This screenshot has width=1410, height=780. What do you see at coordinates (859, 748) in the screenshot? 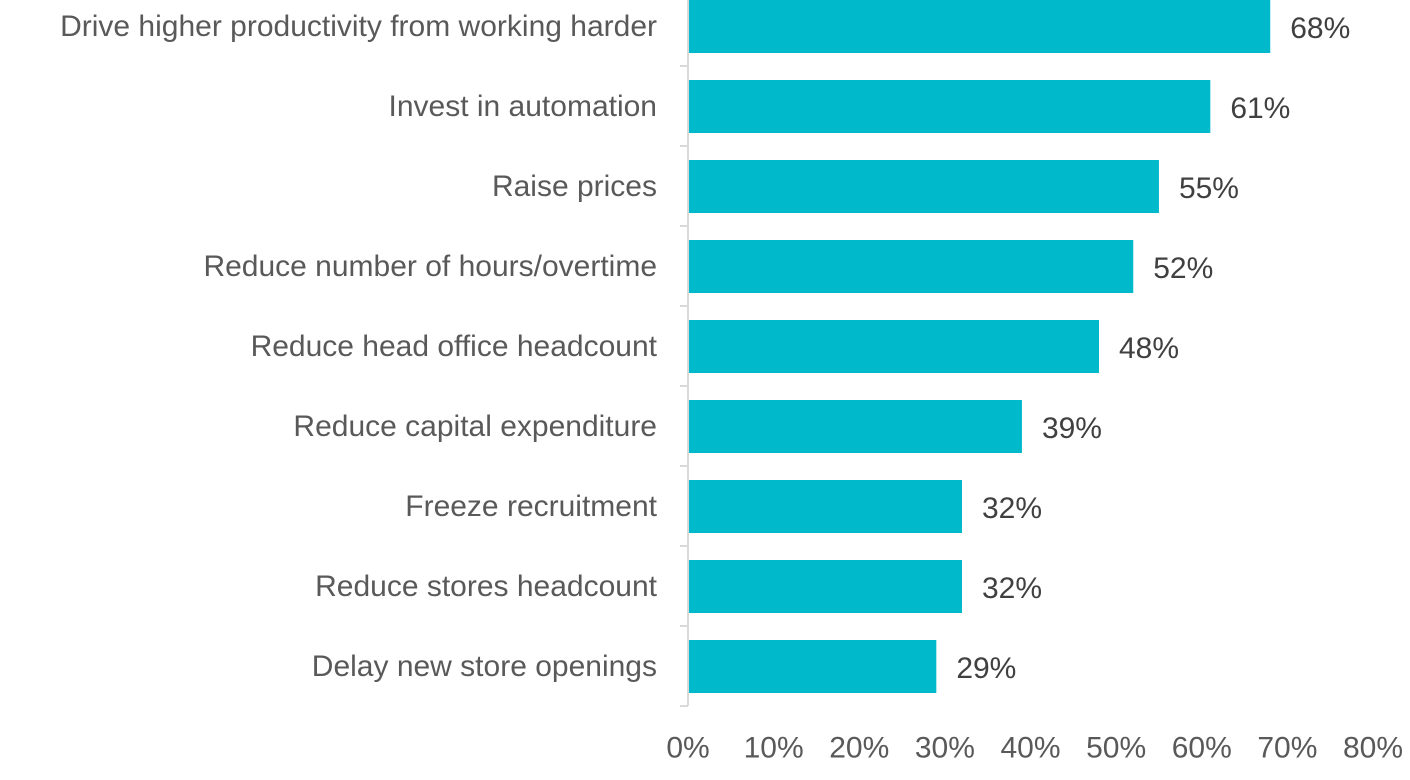
I see `x-tick-label: 20%` at bounding box center [859, 748].